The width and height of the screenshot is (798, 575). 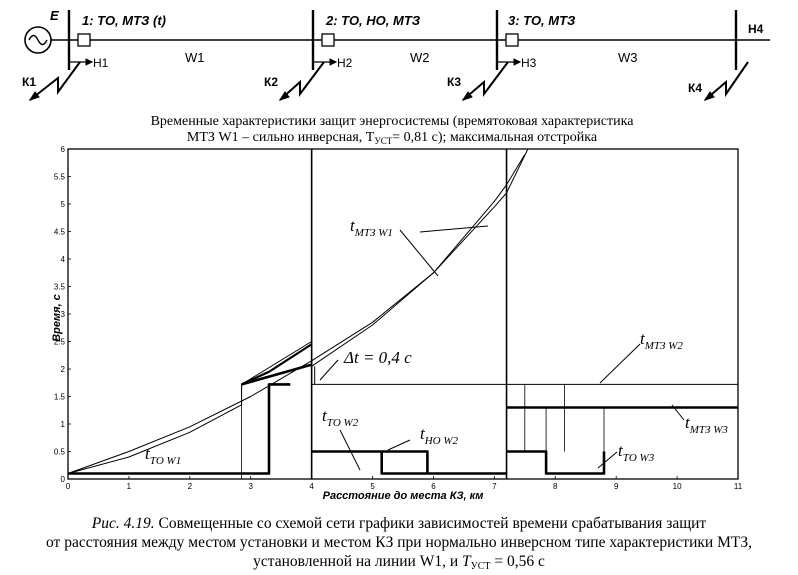 What do you see at coordinates (738, 486) in the screenshot?
I see `x-tick-label: 11` at bounding box center [738, 486].